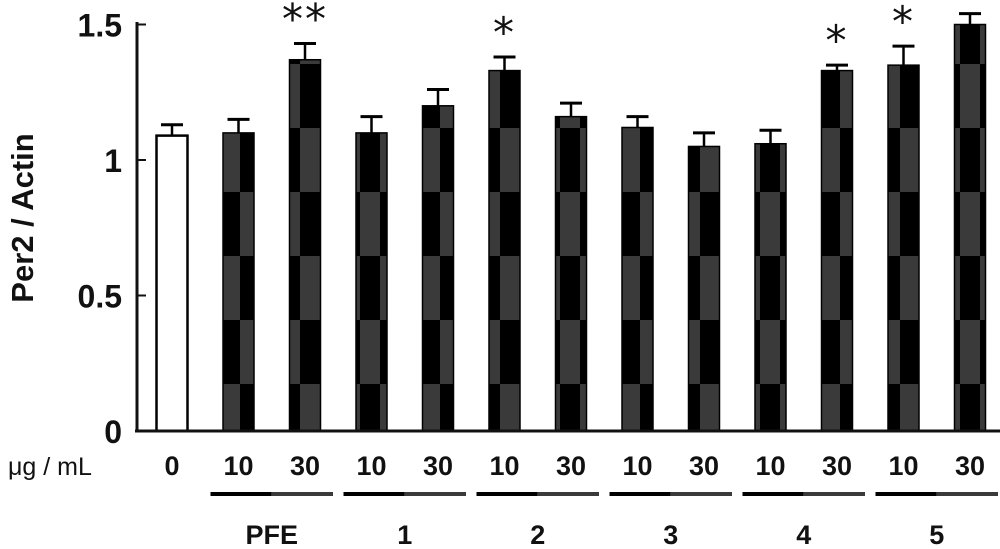  What do you see at coordinates (537, 534) in the screenshot?
I see `group-label: 2` at bounding box center [537, 534].